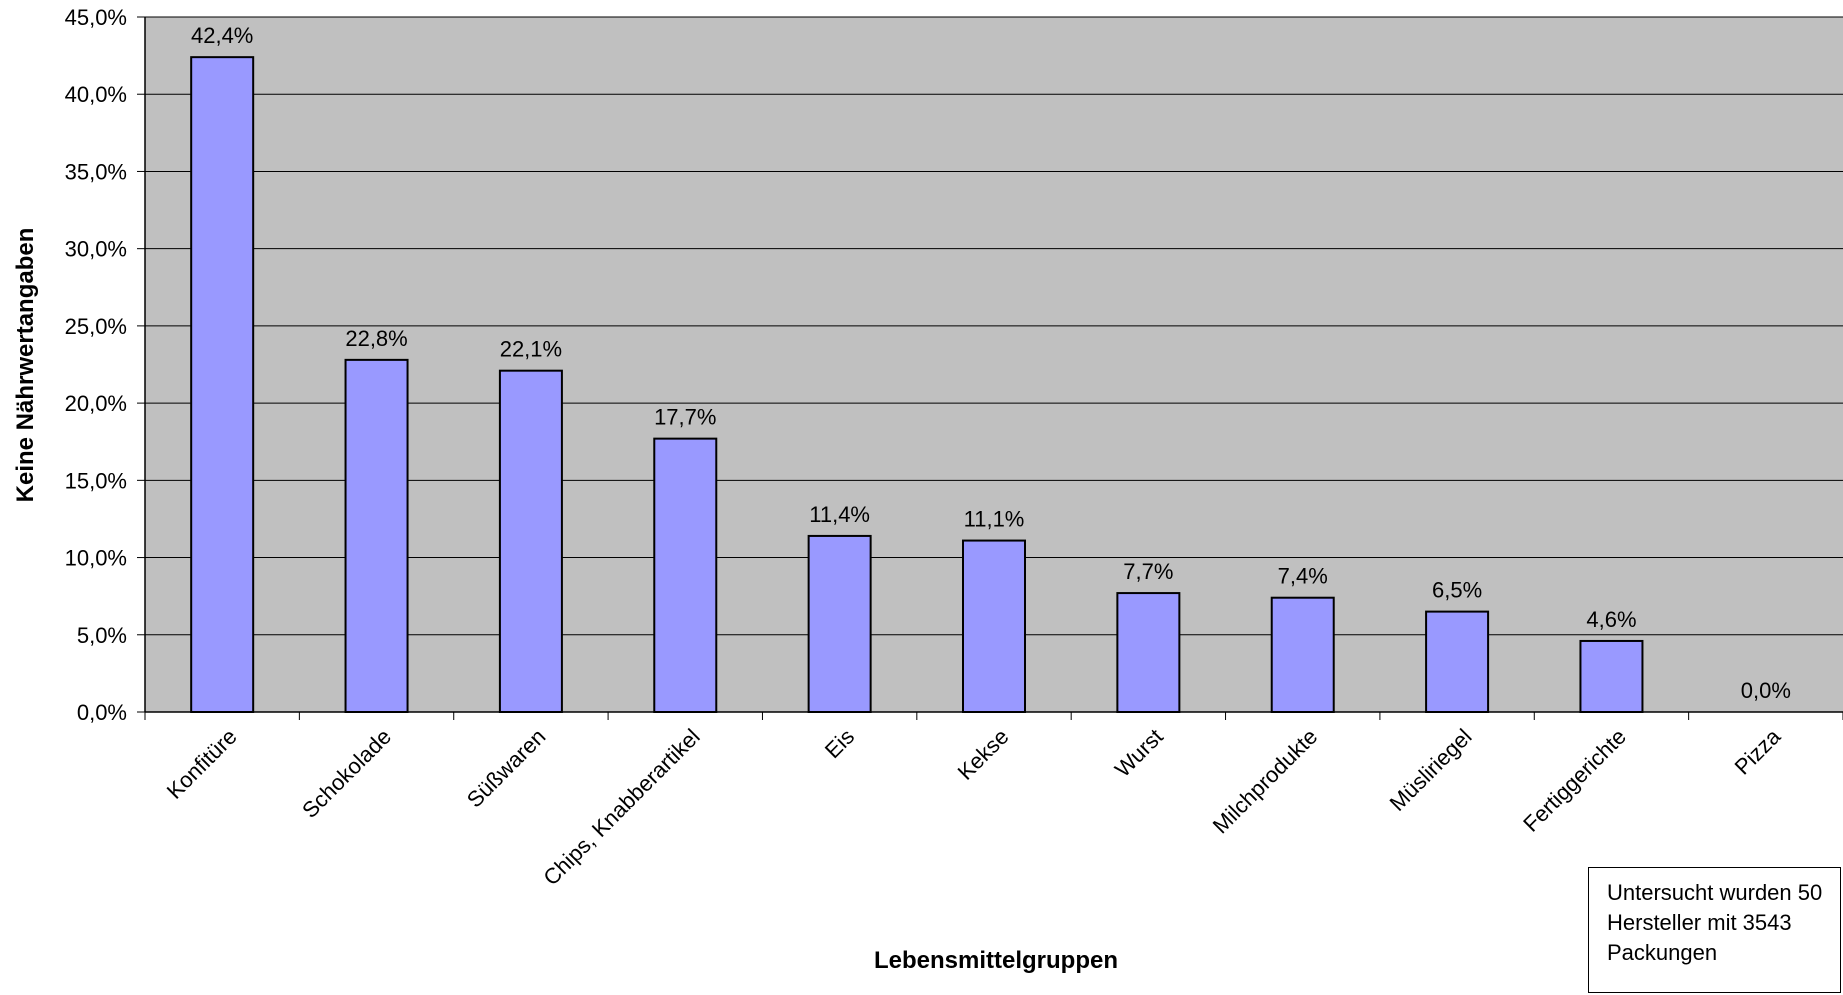 This screenshot has width=1843, height=995. Describe the element at coordinates (1758, 751) in the screenshot. I see `x-tick-label: Pizza` at that location.